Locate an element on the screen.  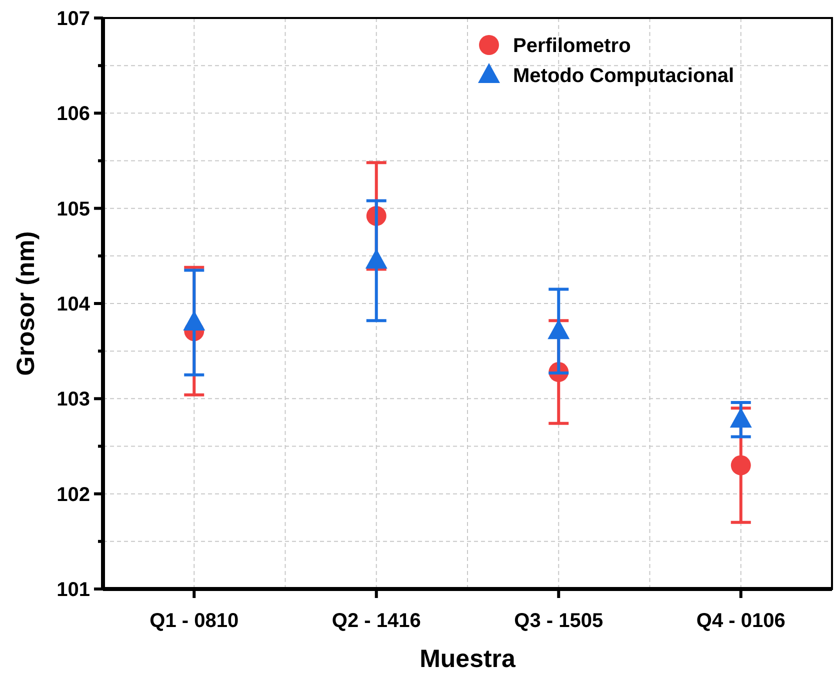
y-tick-label: 101 is located at coordinates (73, 590).